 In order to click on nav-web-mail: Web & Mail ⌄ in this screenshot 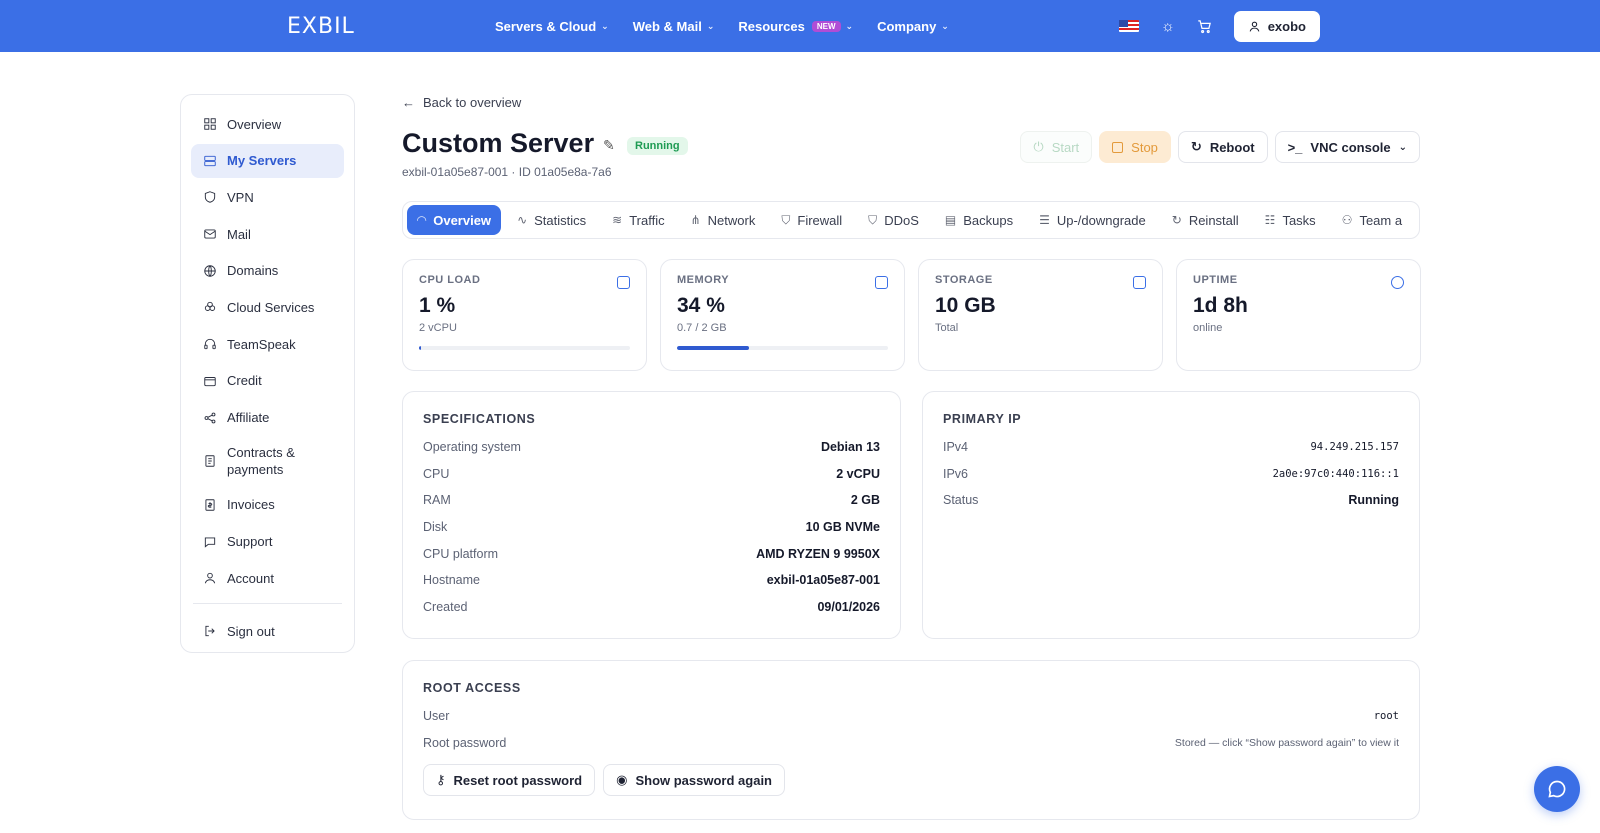, I will do `click(673, 26)`.